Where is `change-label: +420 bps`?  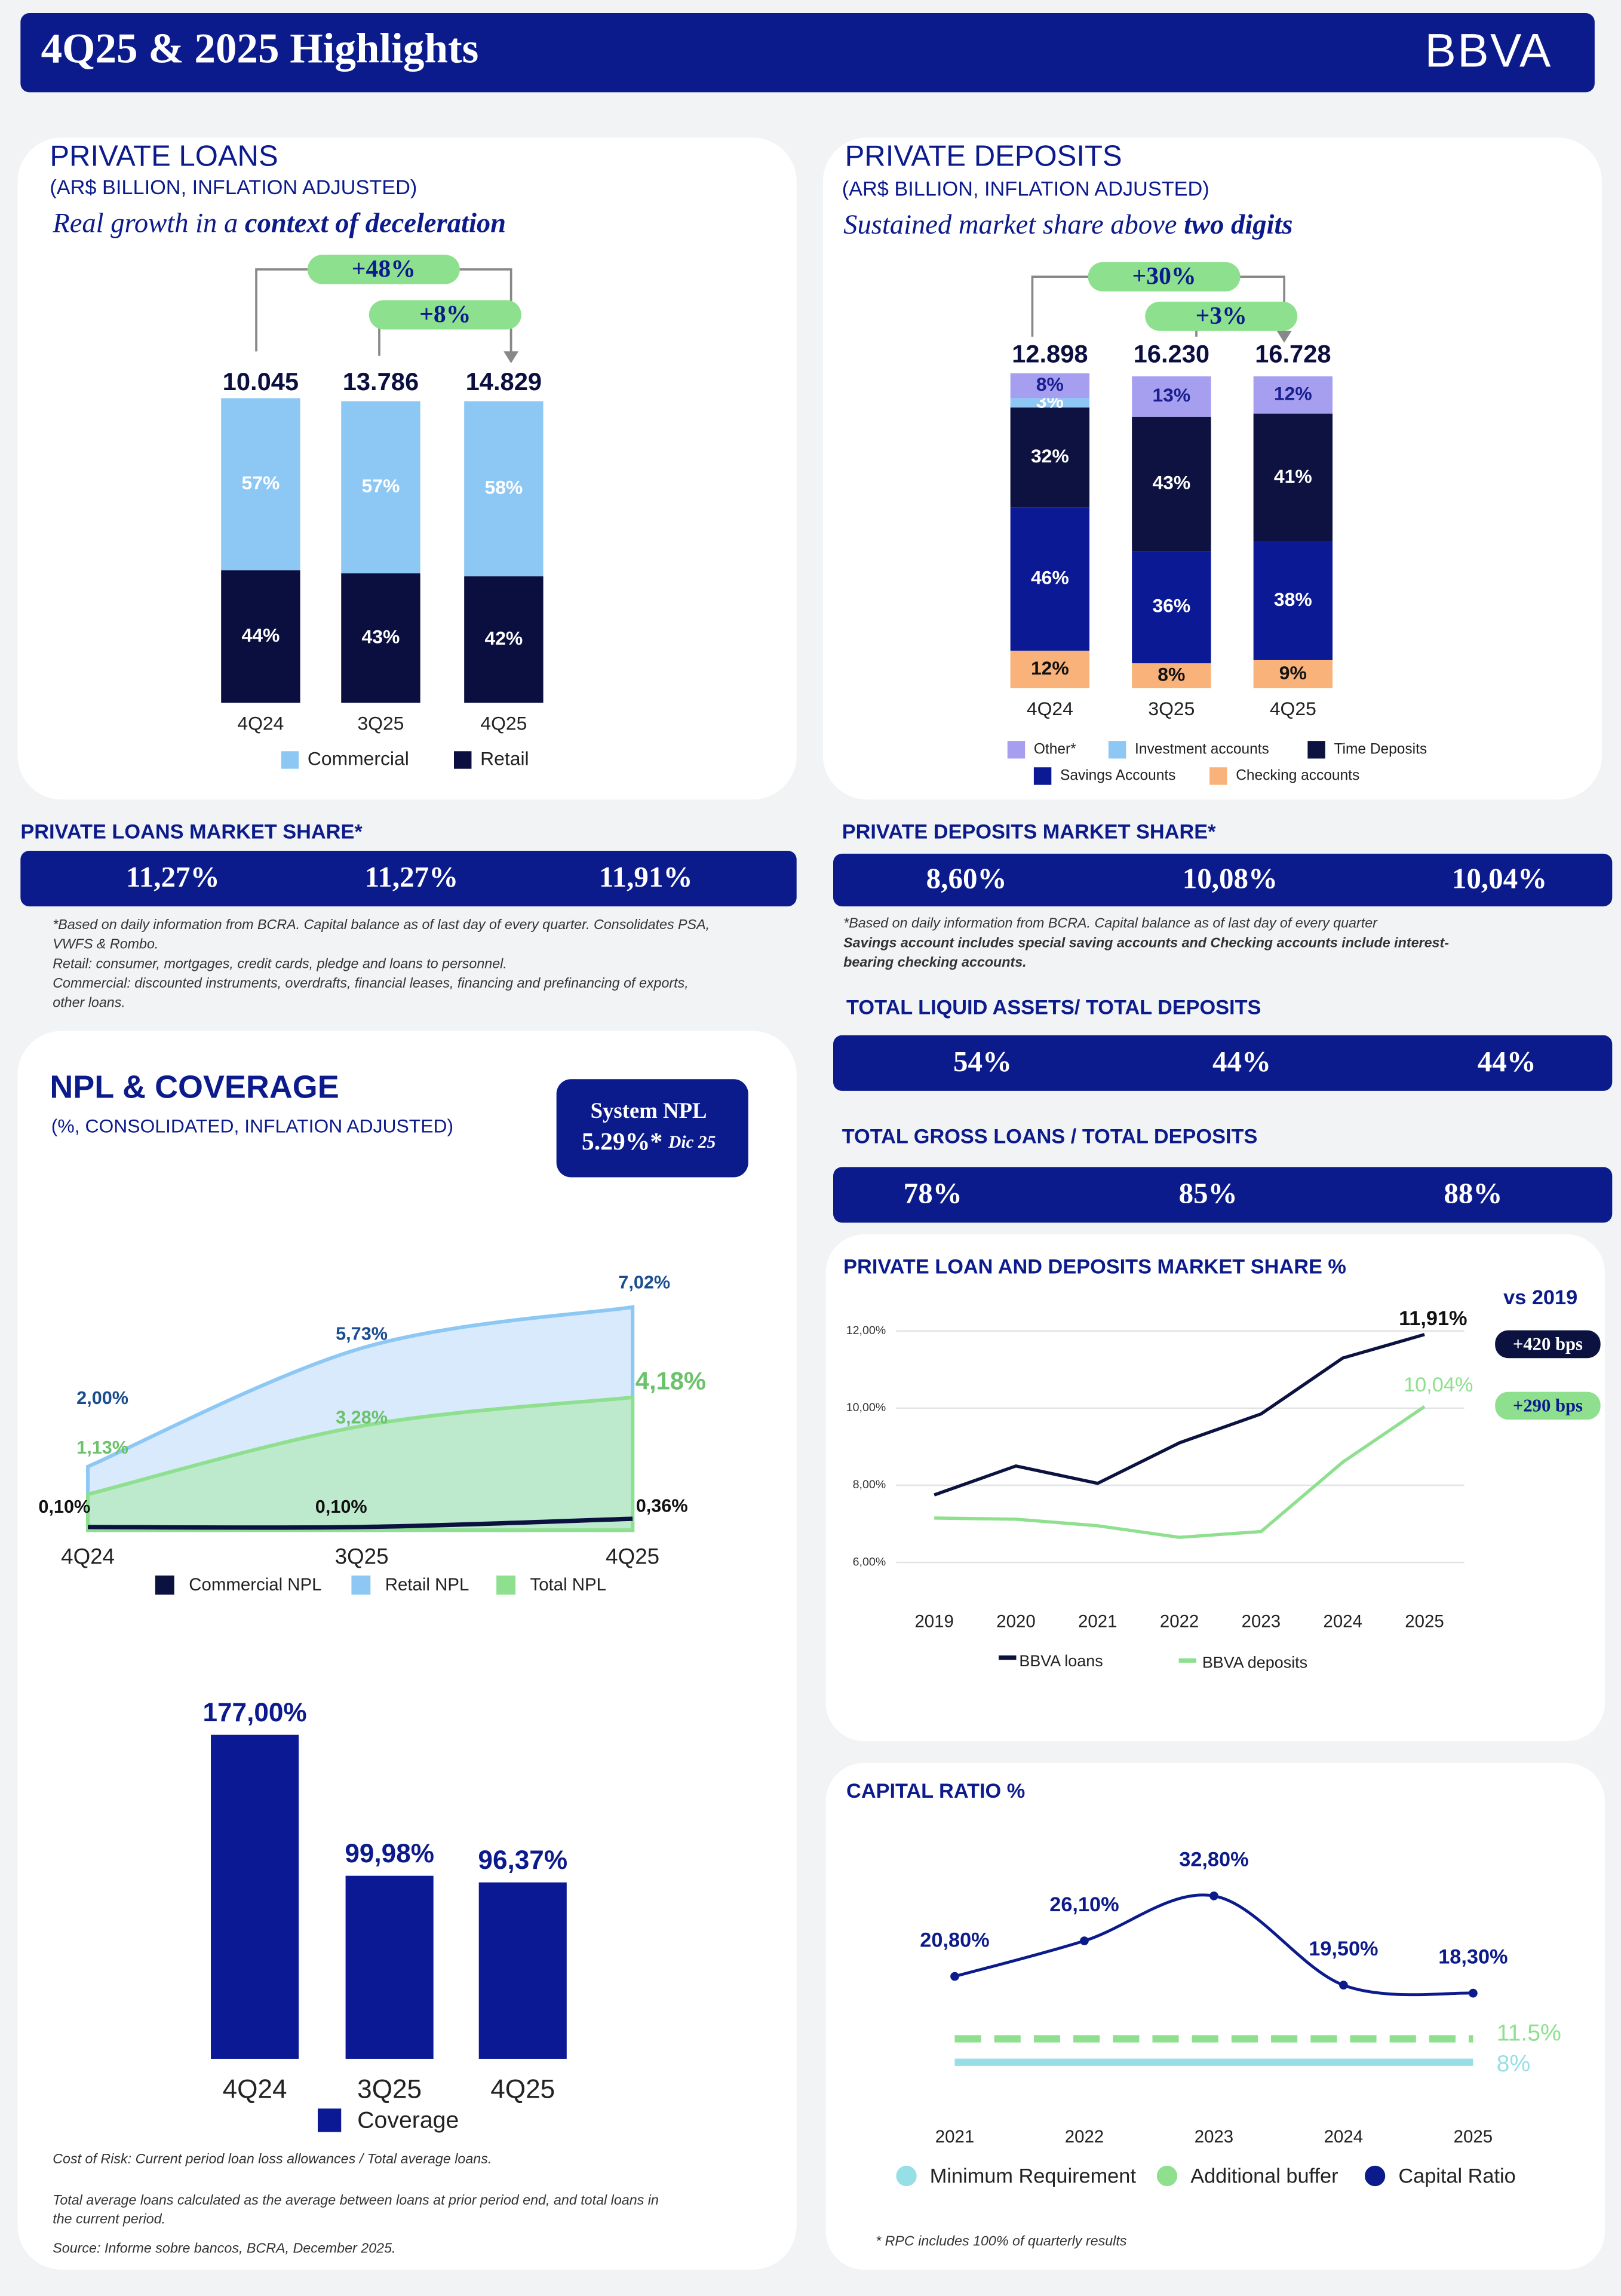
change-label: +420 bps is located at coordinates (1548, 1344).